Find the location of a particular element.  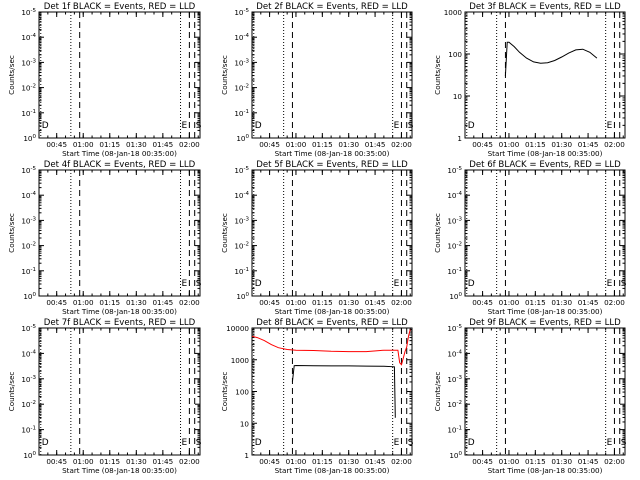

y-tick-label: 10 is located at coordinates (458, 96).